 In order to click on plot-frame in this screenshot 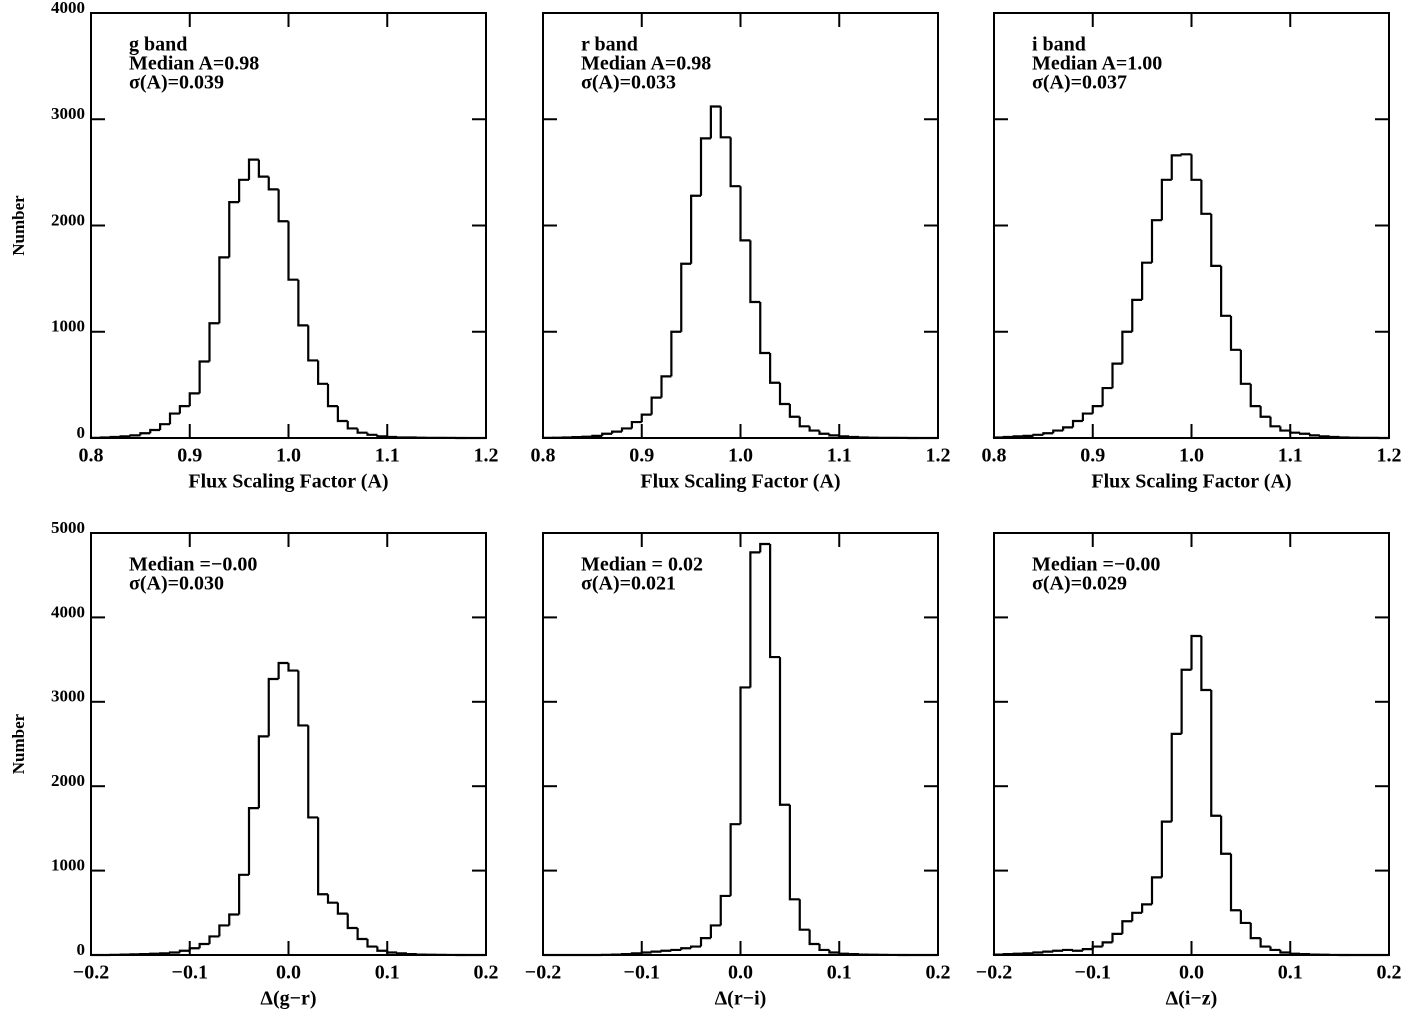, I will do `click(288, 744)`.